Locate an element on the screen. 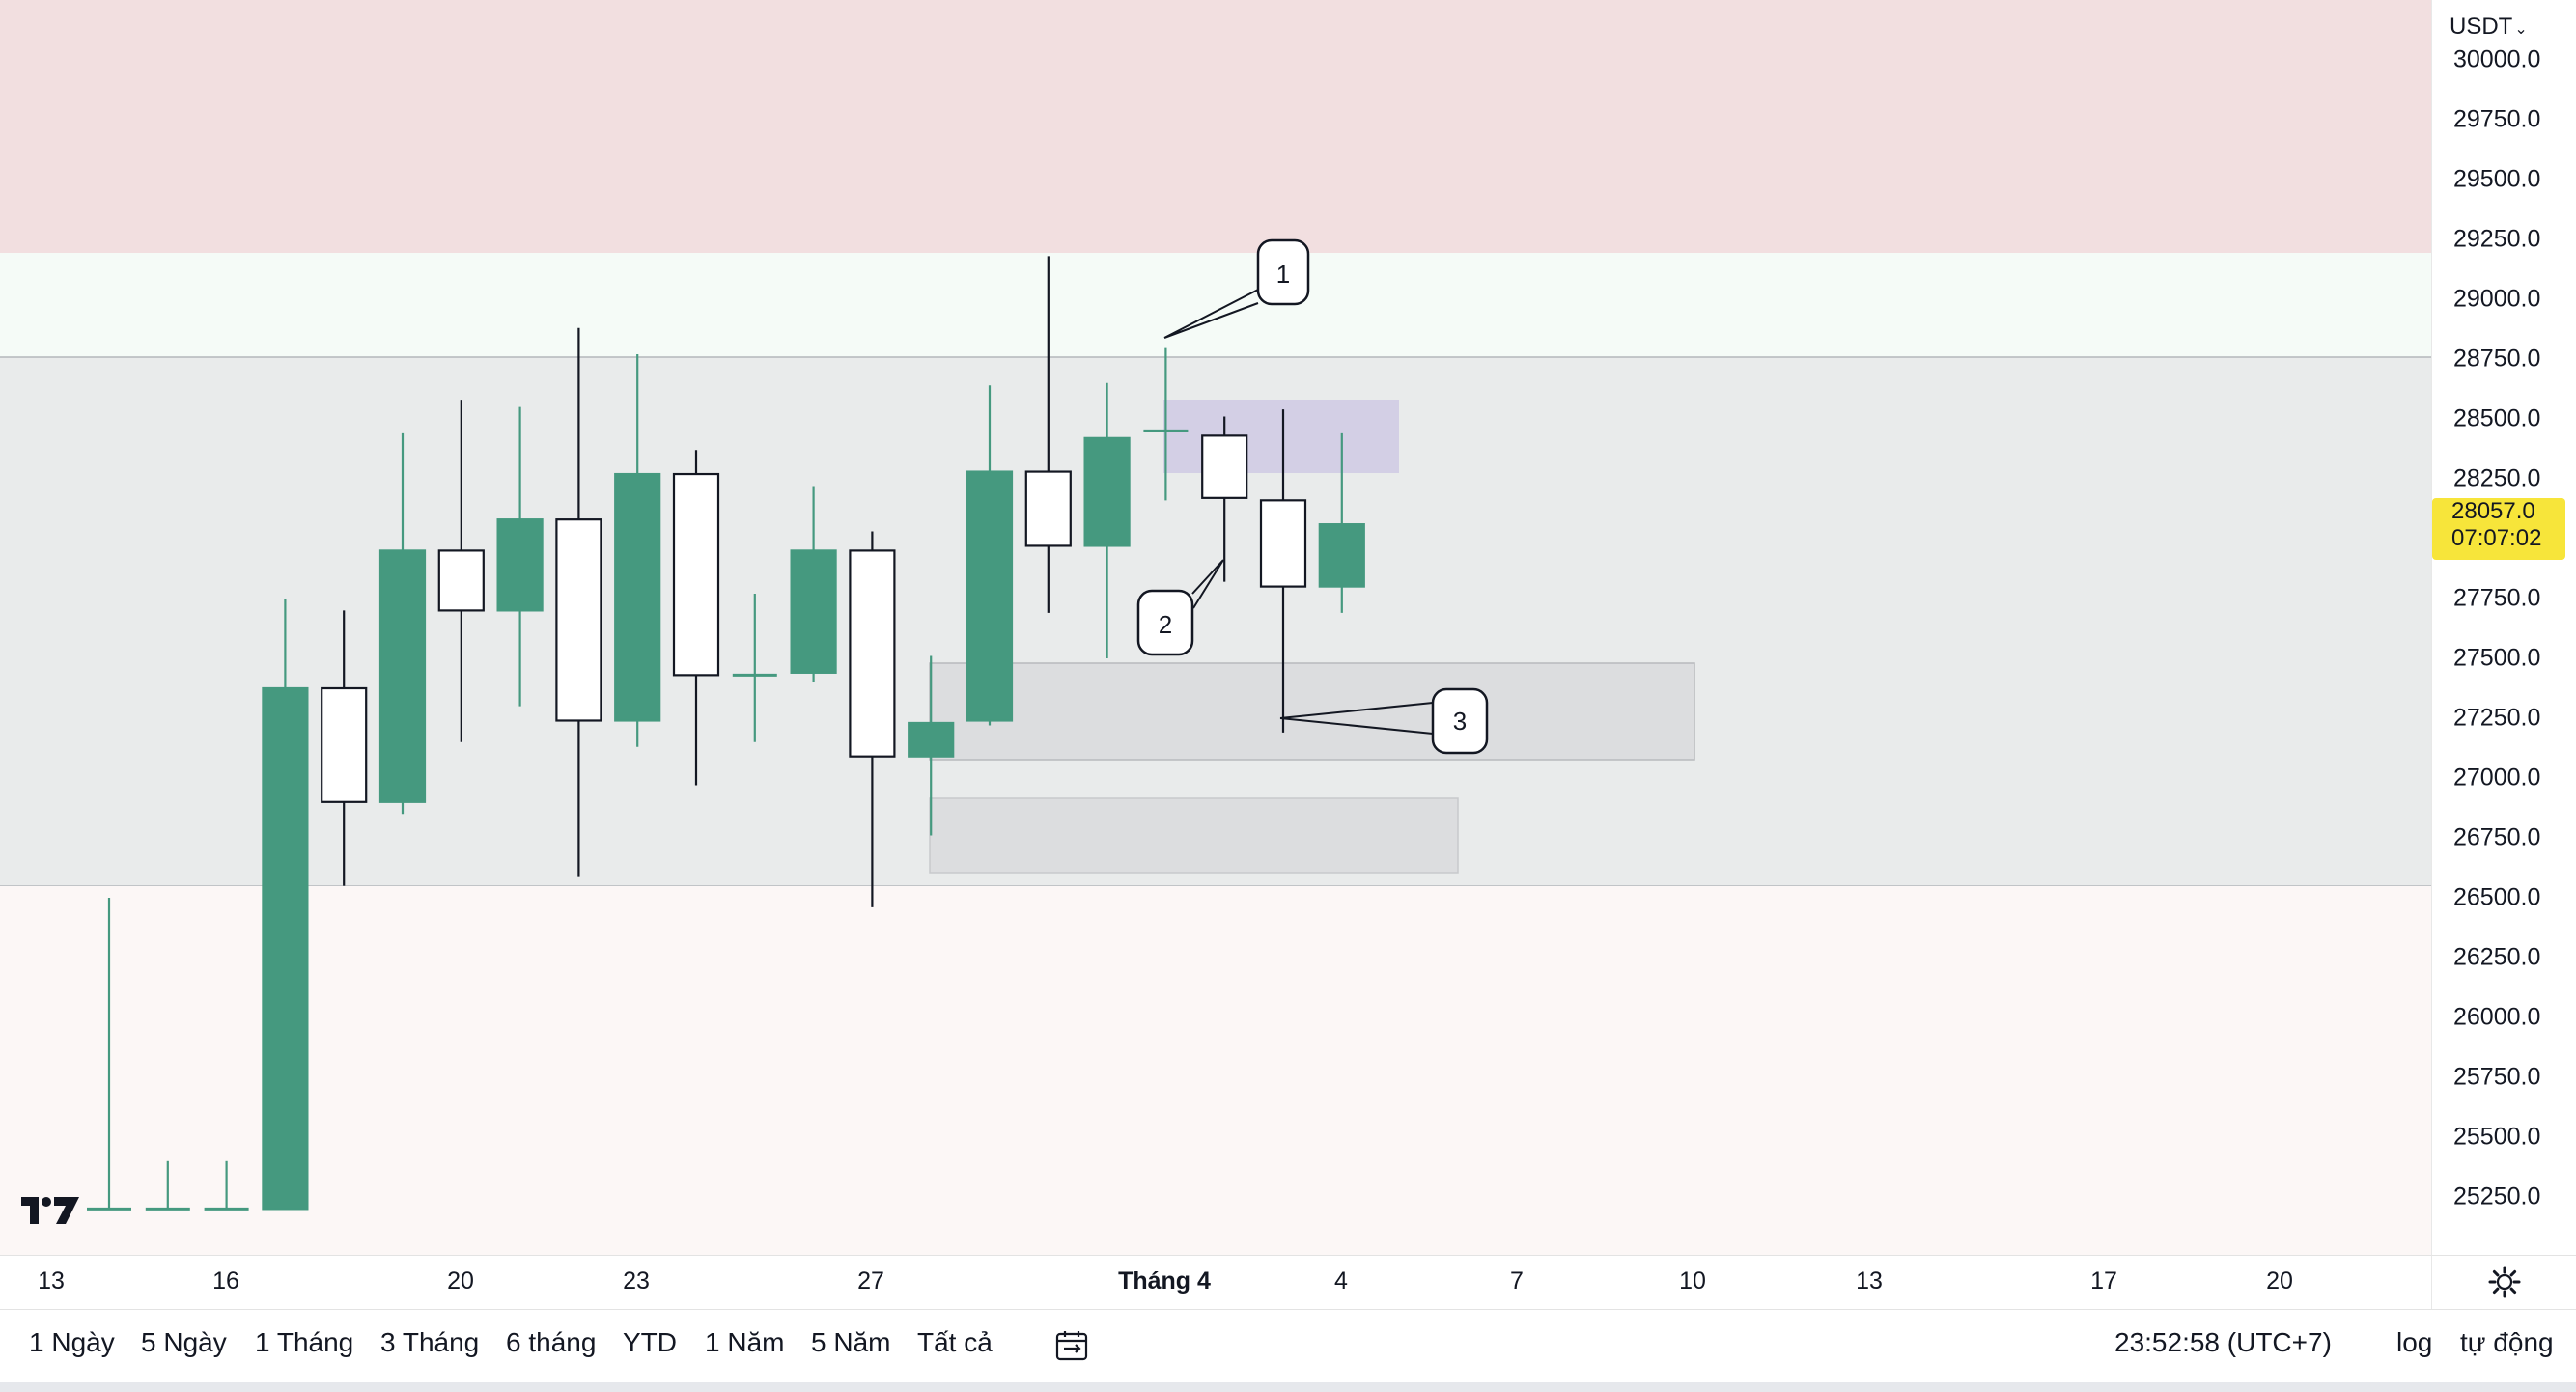 The width and height of the screenshot is (2576, 1392). premium-zone is located at coordinates (1216, 305).